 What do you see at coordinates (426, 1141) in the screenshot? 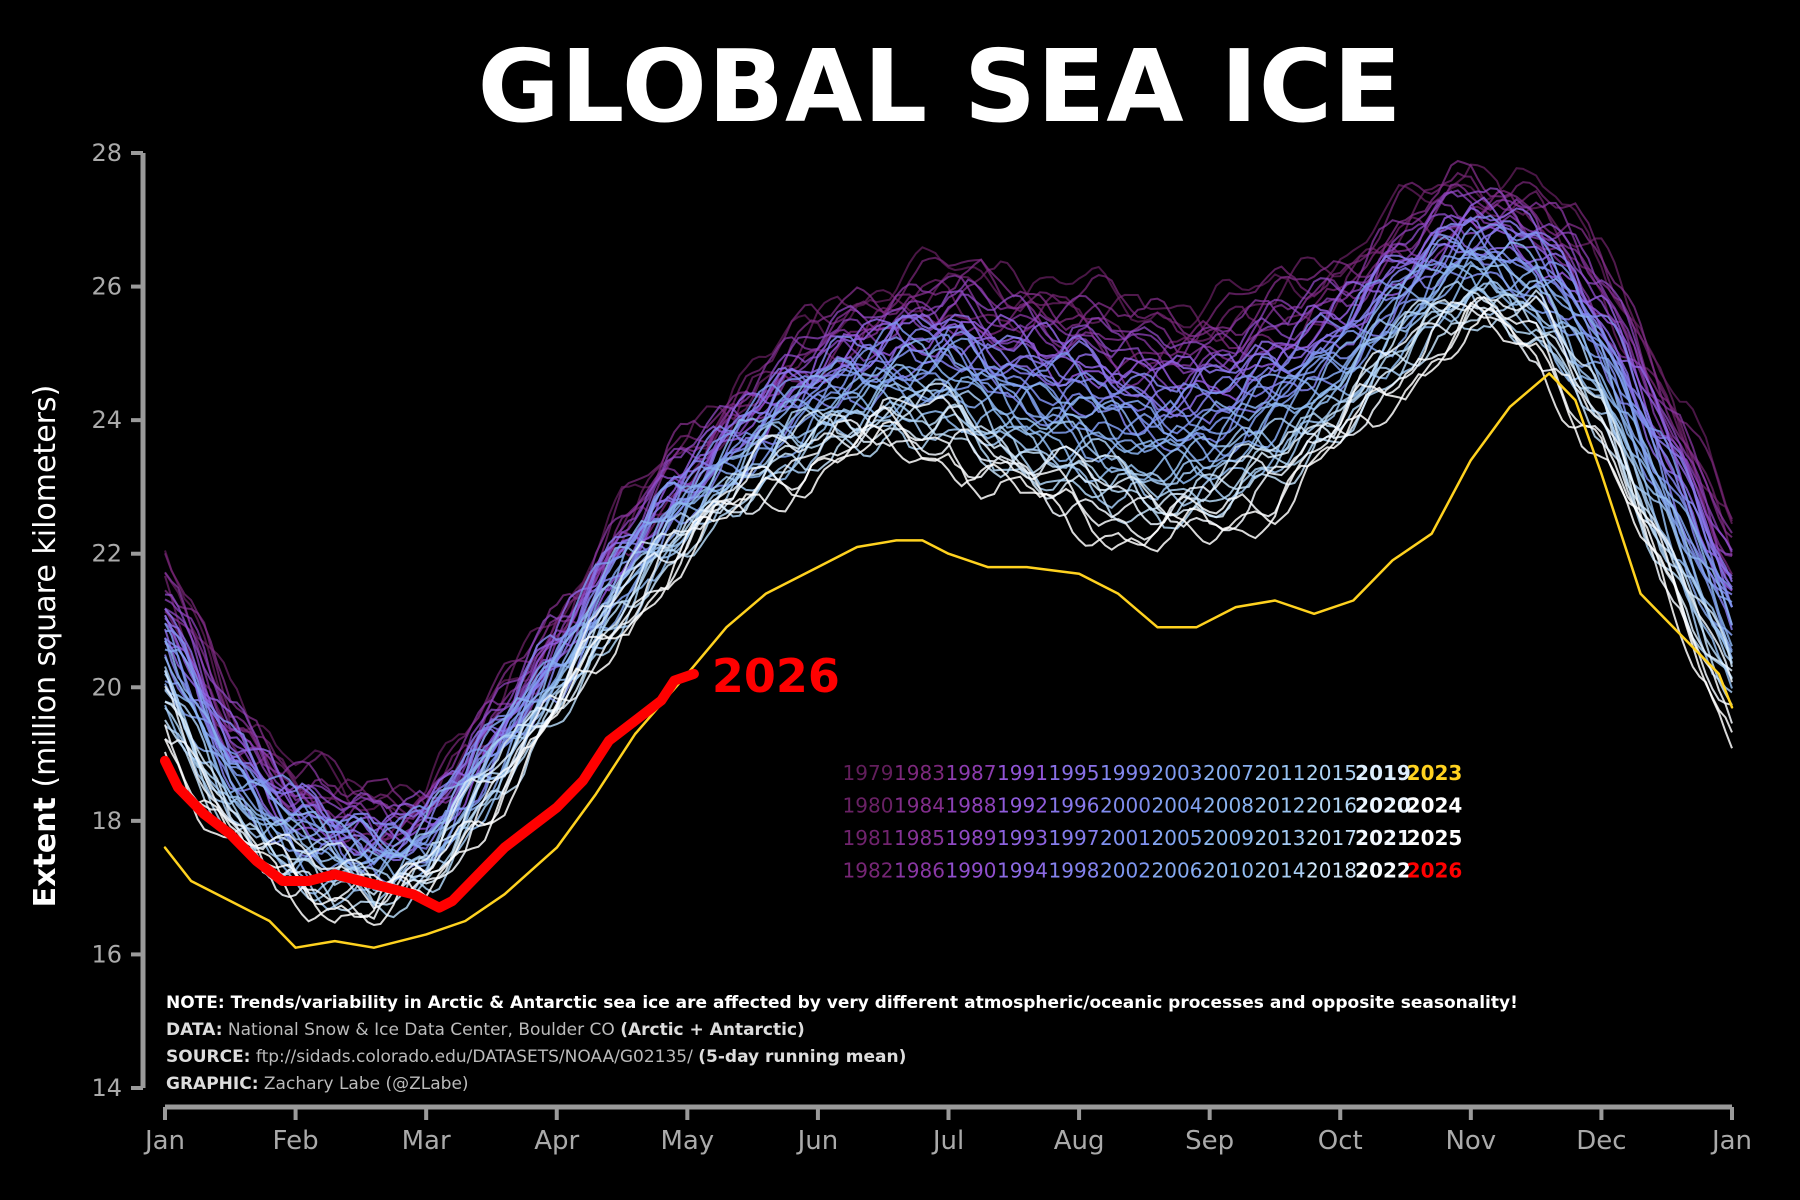
I see `x-tick-label: Mar` at bounding box center [426, 1141].